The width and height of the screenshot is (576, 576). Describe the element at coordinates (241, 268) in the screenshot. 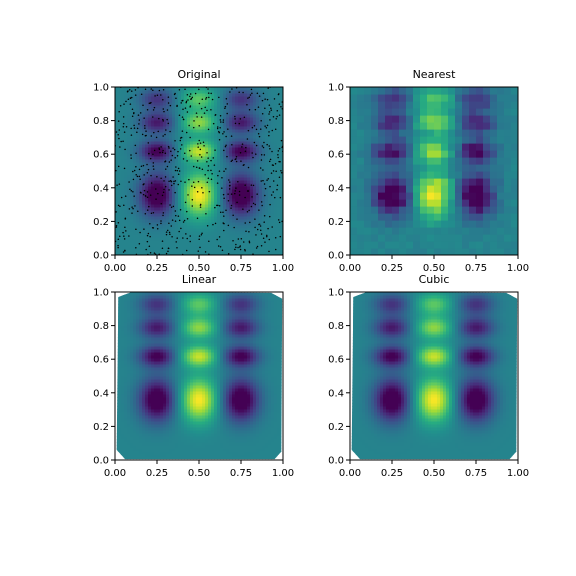

I see `x-tick-label: 0.75` at that location.